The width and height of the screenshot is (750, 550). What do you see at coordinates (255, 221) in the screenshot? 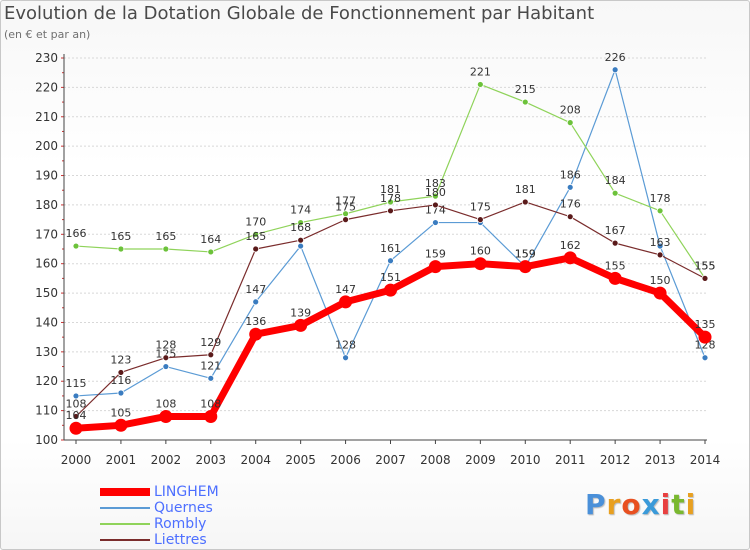
I see `data-label-rombly: 170` at bounding box center [255, 221].